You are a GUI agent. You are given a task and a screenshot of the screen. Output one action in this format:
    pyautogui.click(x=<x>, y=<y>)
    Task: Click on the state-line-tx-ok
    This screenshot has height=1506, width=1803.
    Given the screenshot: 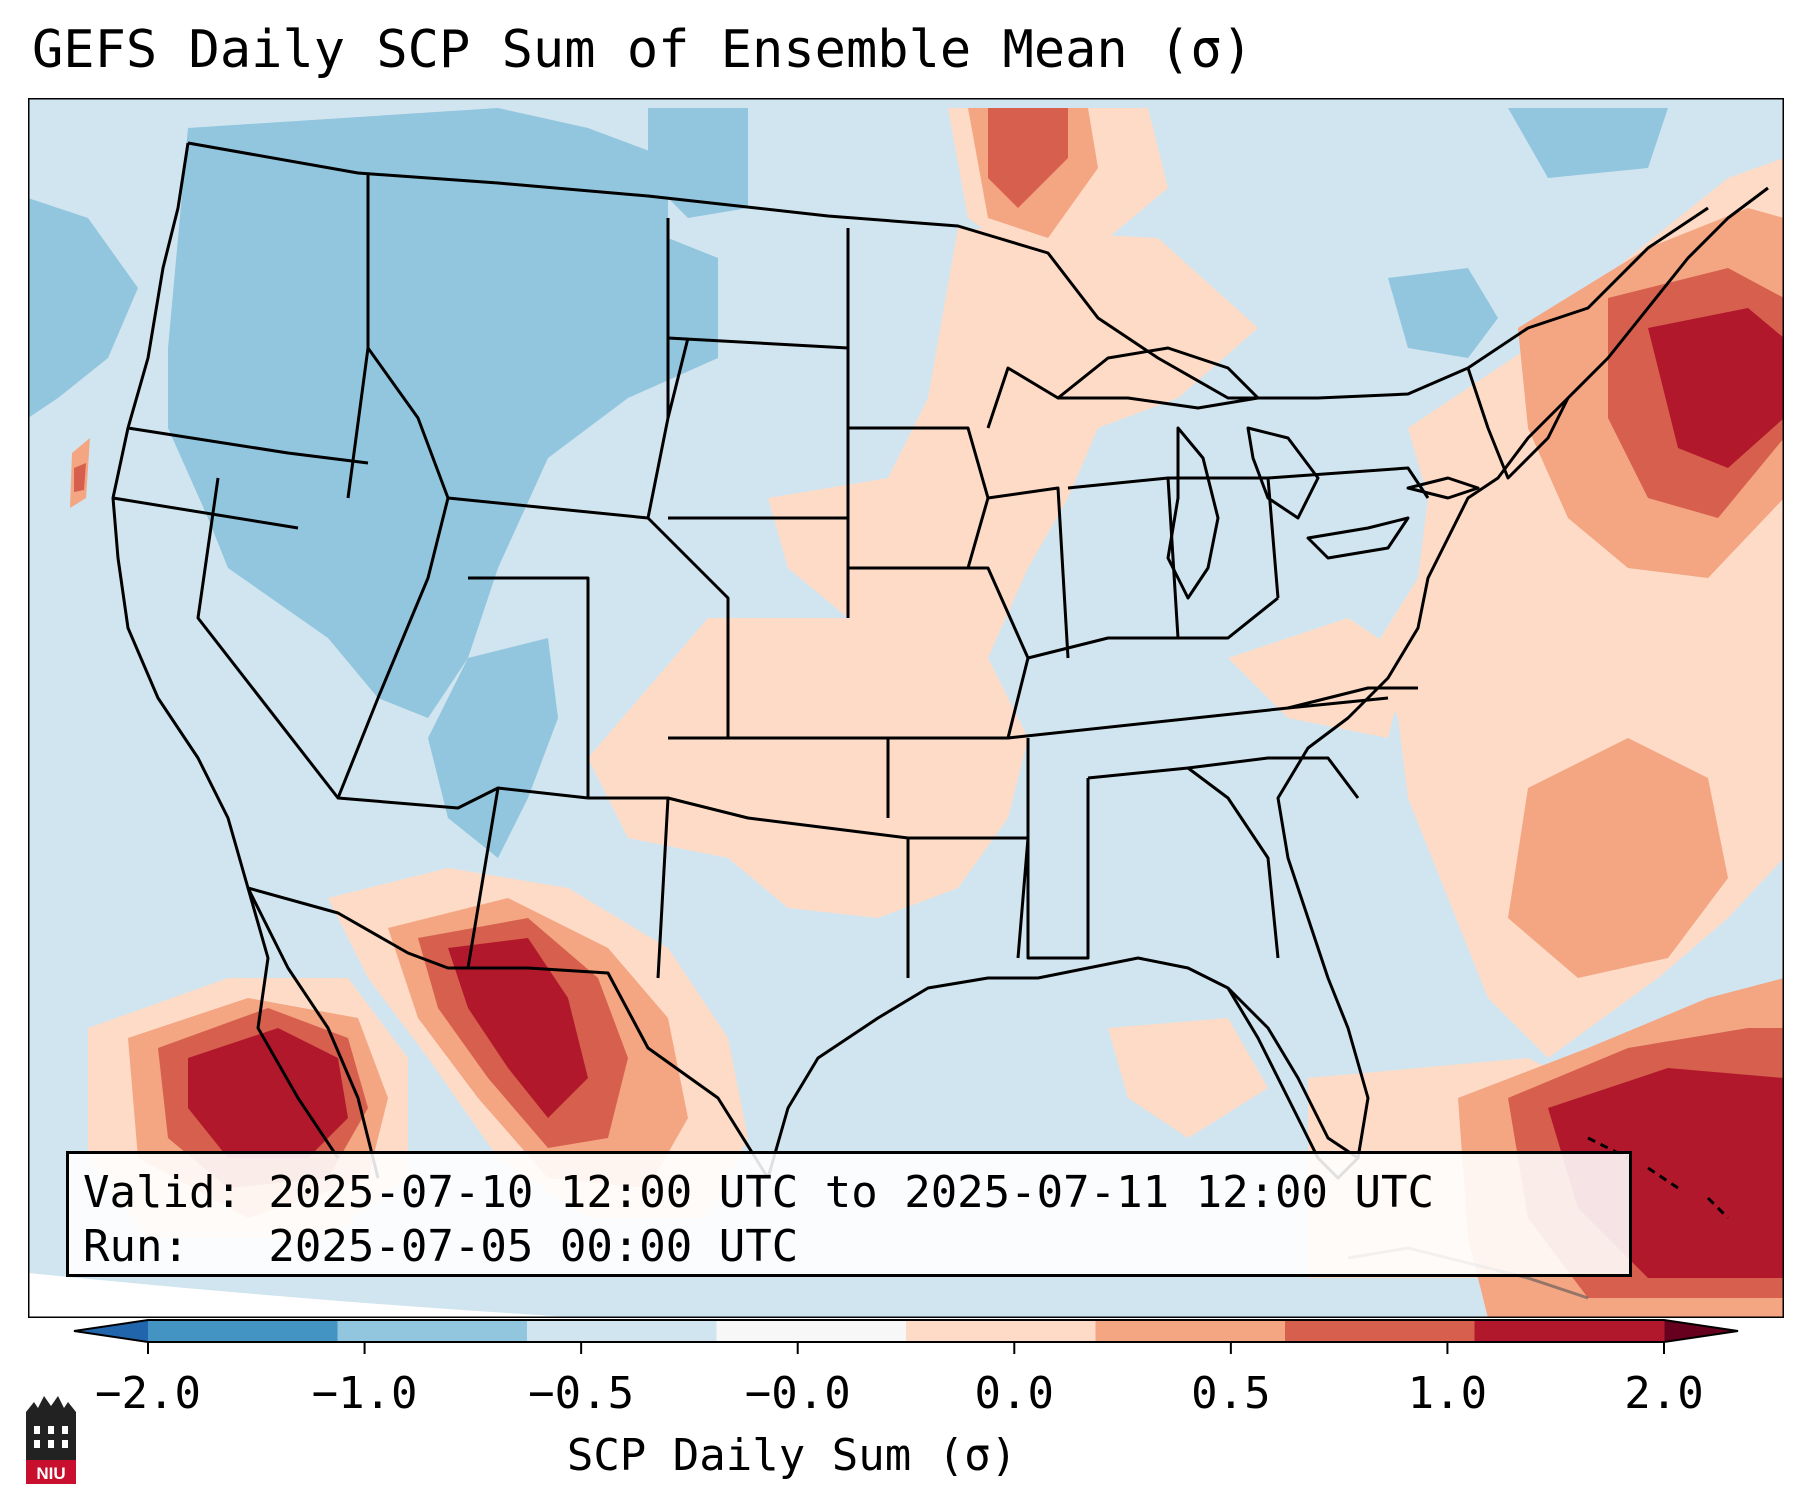 What is the action you would take?
    pyautogui.click(x=788, y=887)
    